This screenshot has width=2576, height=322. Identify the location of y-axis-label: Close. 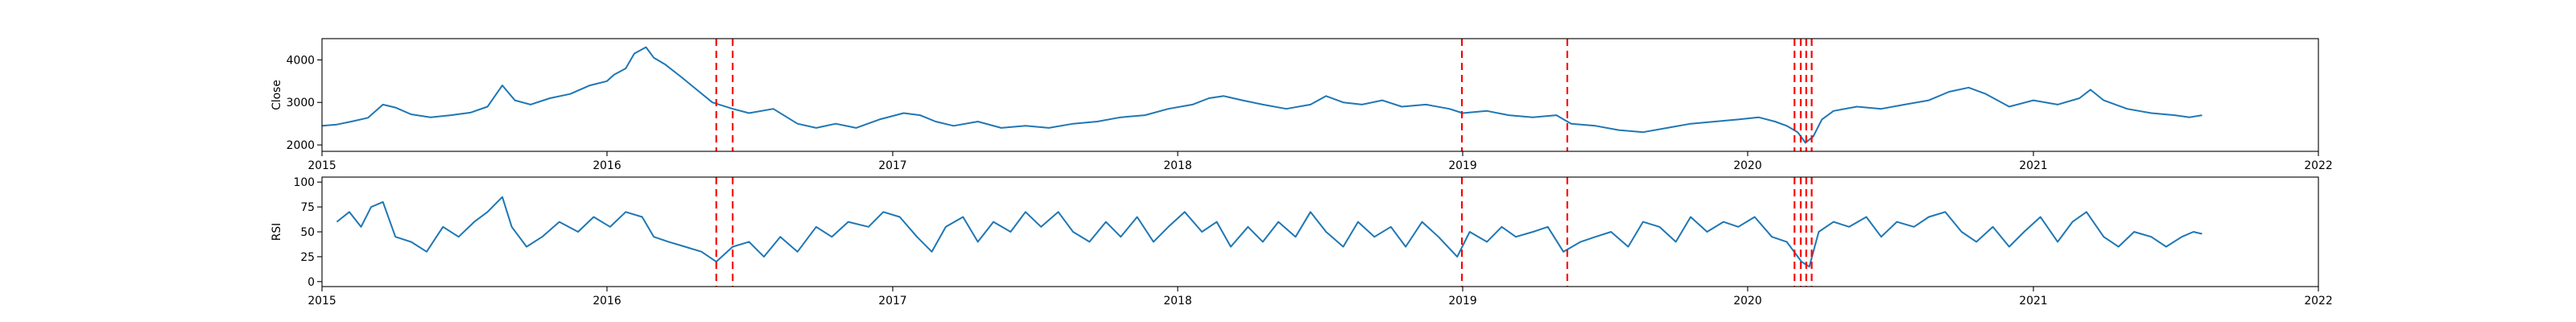
(276, 95).